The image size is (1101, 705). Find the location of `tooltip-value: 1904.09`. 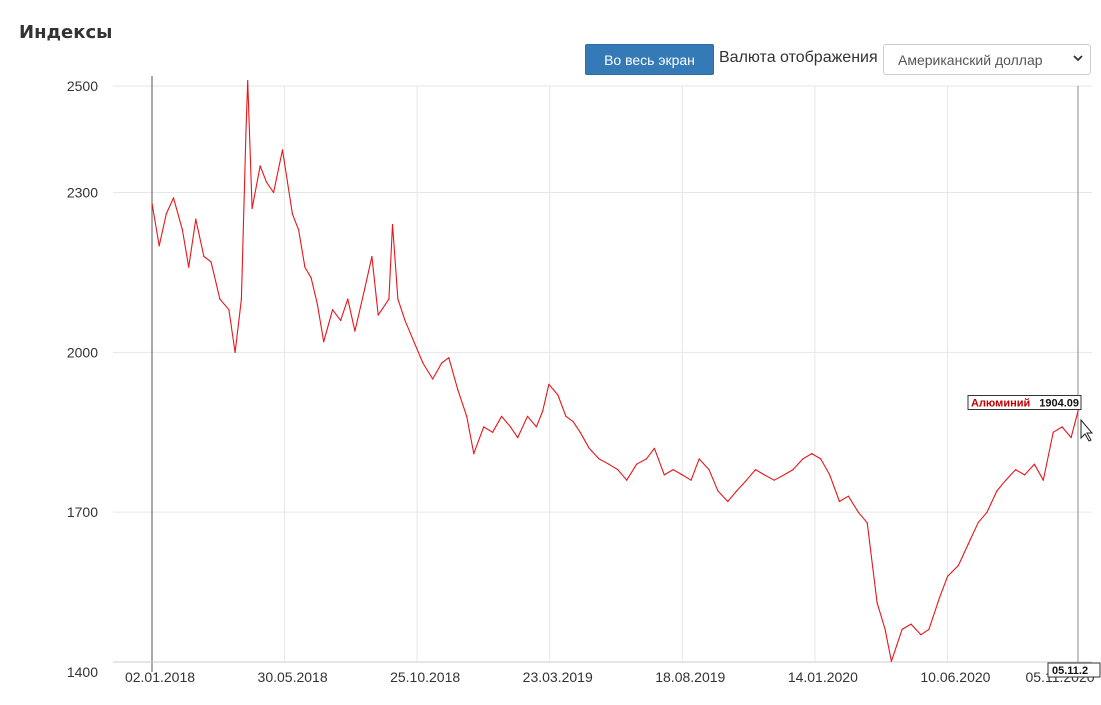

tooltip-value: 1904.09 is located at coordinates (1059, 404).